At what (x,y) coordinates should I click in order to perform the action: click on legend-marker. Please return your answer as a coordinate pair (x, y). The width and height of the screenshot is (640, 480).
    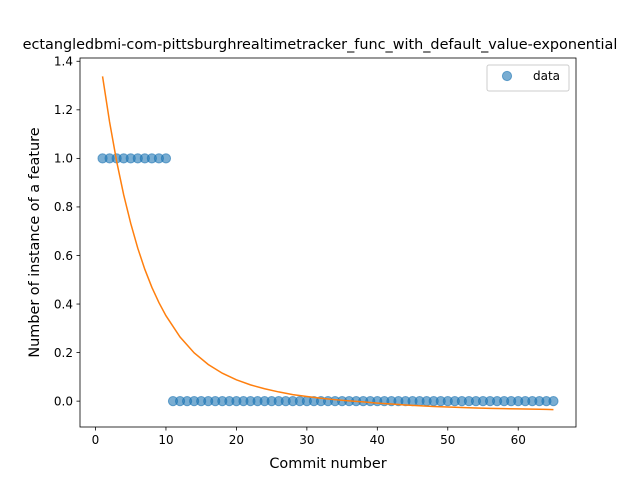
    Looking at the image, I should click on (507, 76).